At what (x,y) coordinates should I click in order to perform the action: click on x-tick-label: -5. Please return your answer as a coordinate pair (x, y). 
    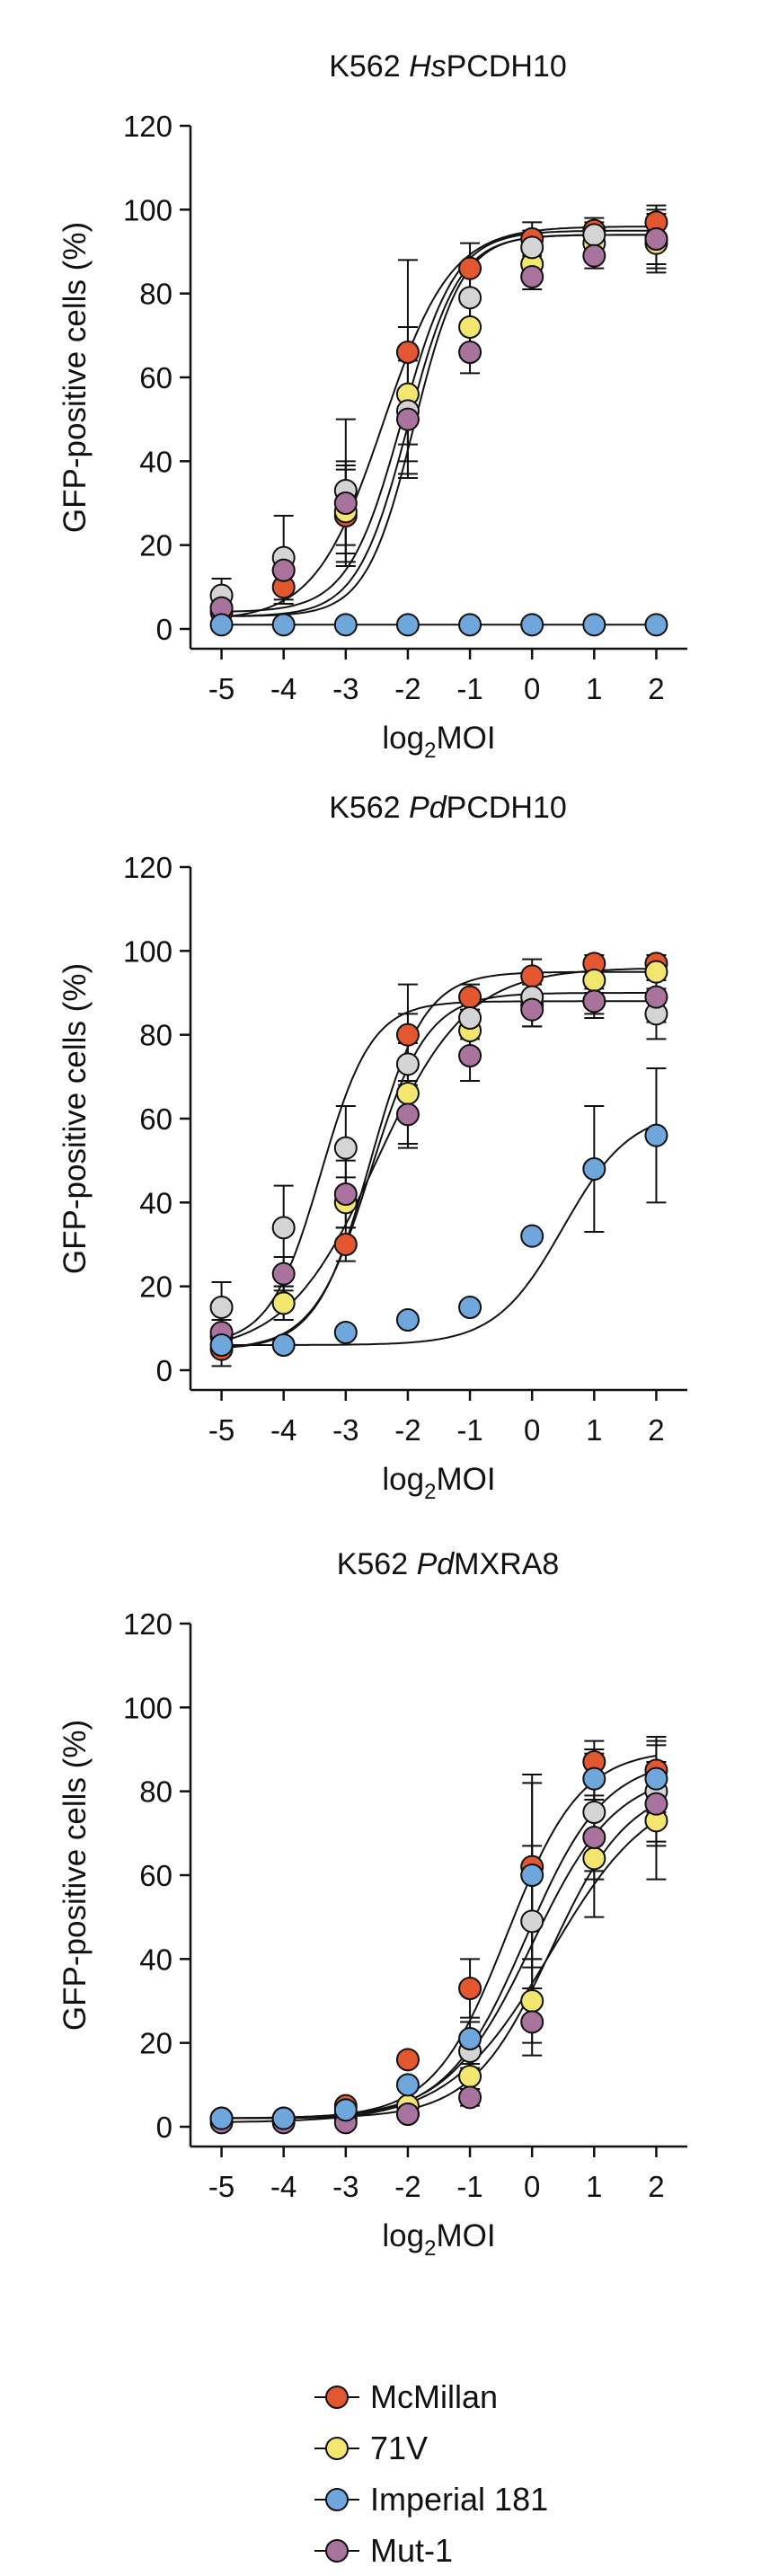
    Looking at the image, I should click on (221, 2186).